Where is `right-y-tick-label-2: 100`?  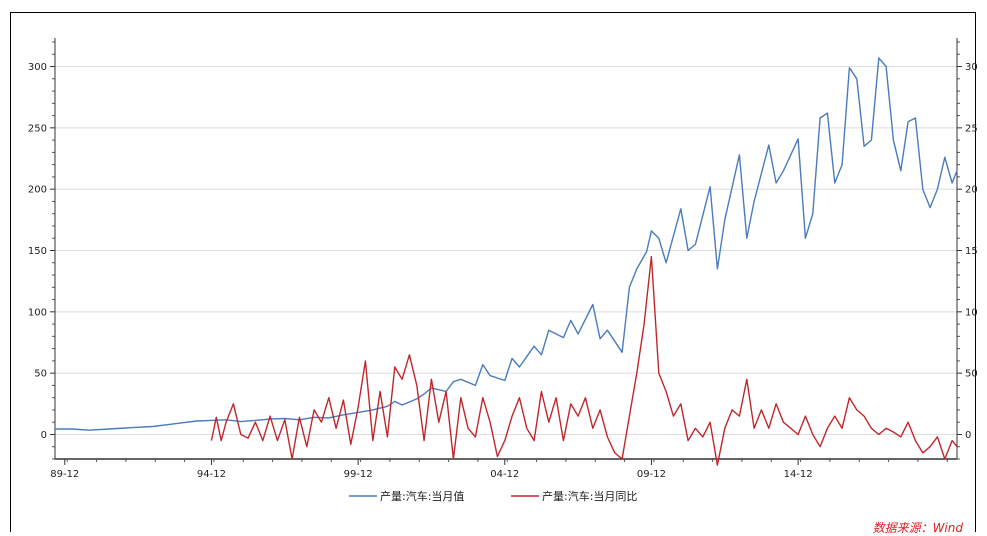 right-y-tick-label-2: 100 is located at coordinates (971, 312).